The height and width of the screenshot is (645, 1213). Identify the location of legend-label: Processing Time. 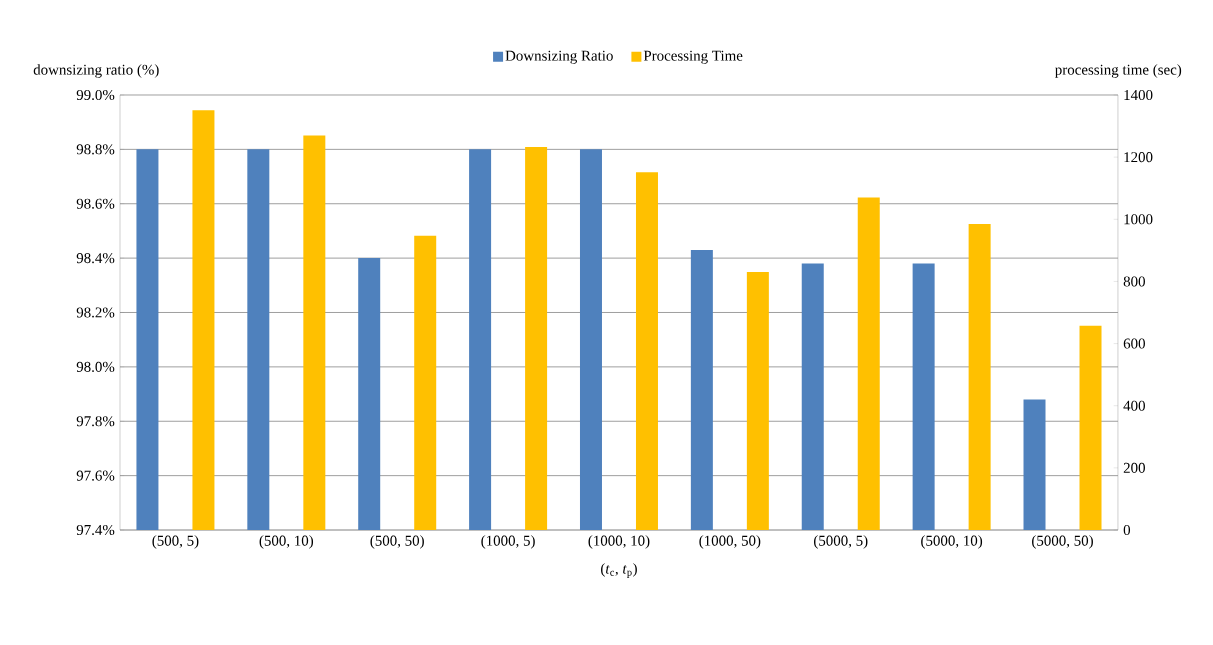
(693, 57).